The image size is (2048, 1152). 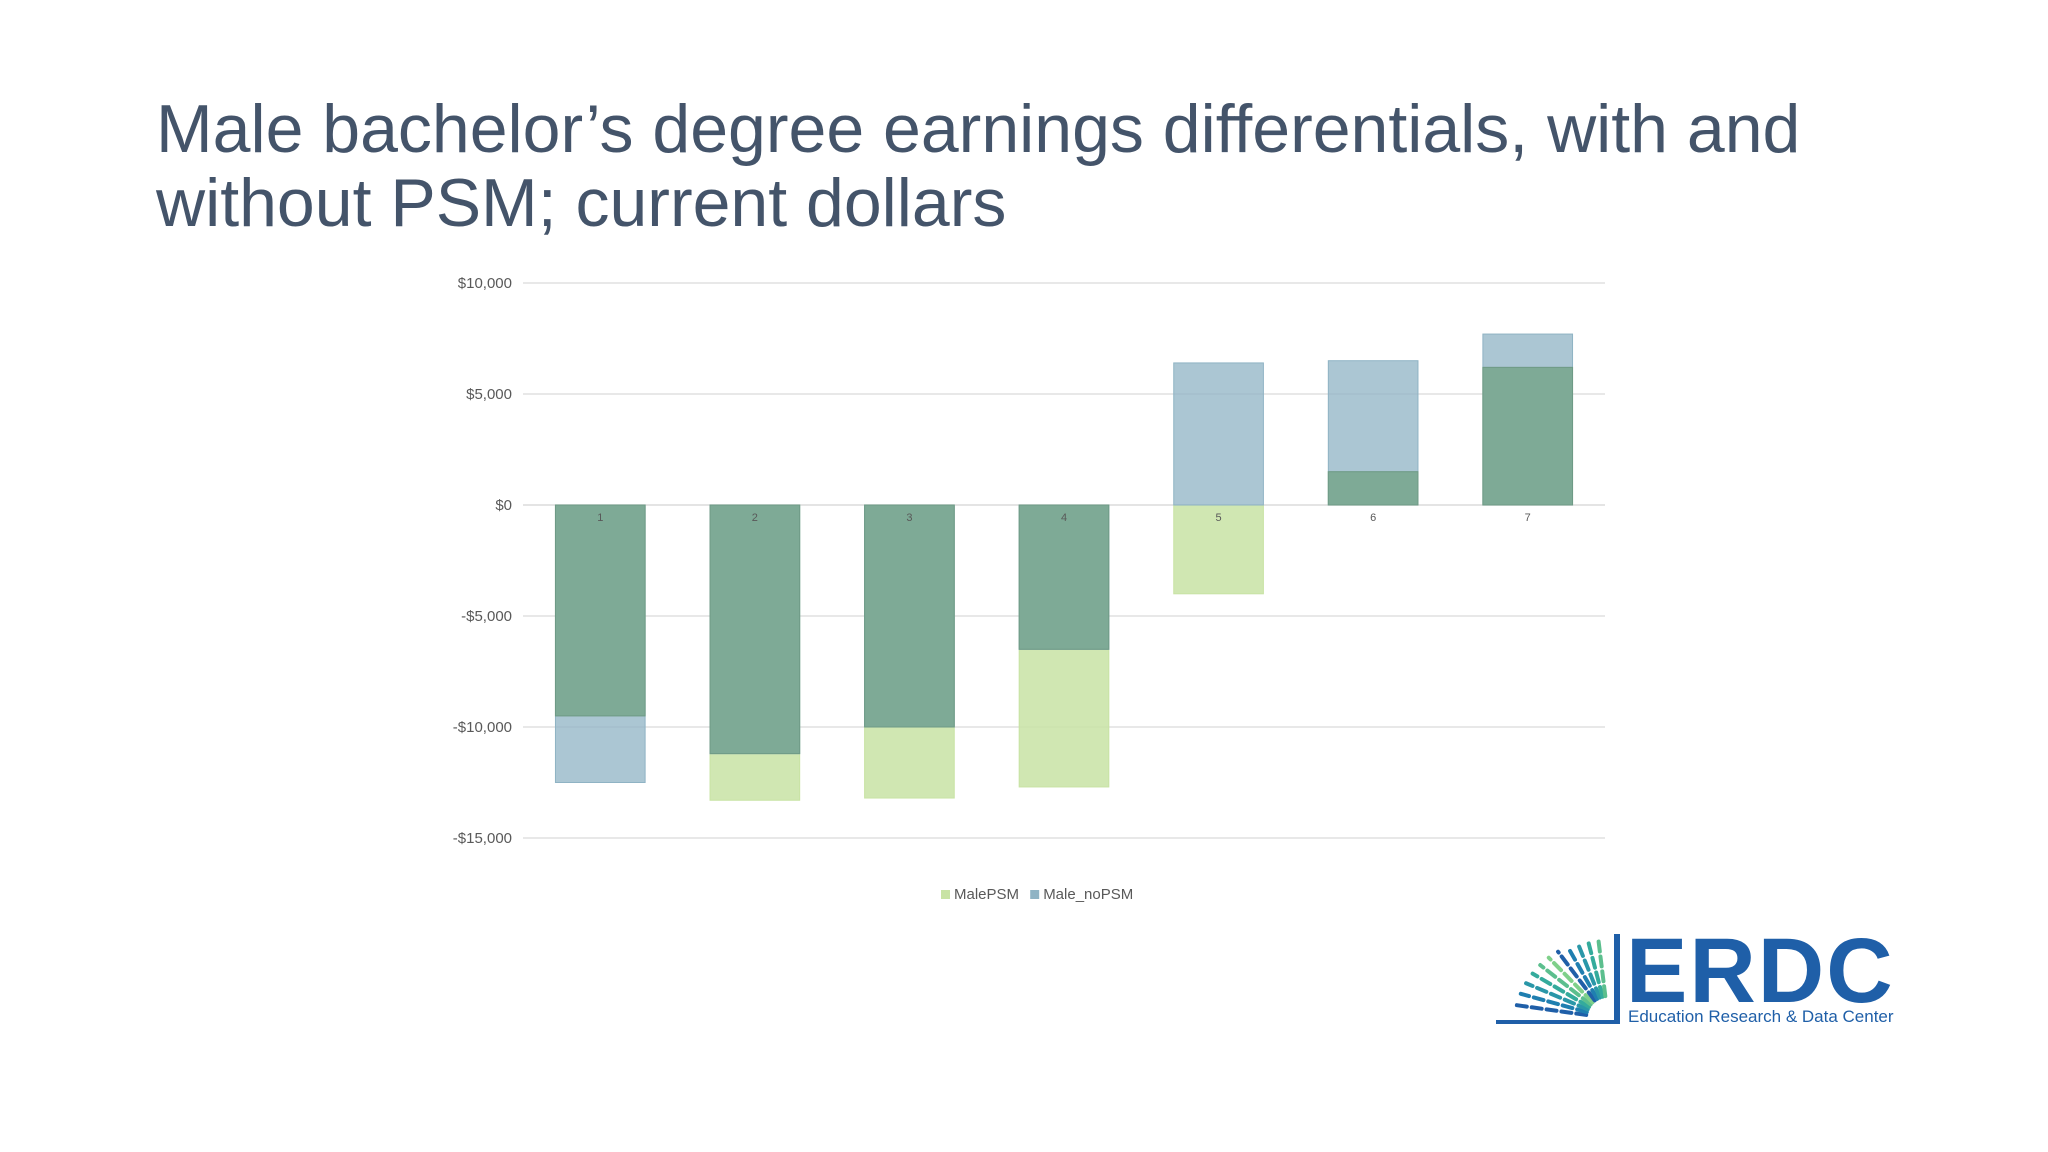 What do you see at coordinates (600, 518) in the screenshot?
I see `x-tick-label: 1` at bounding box center [600, 518].